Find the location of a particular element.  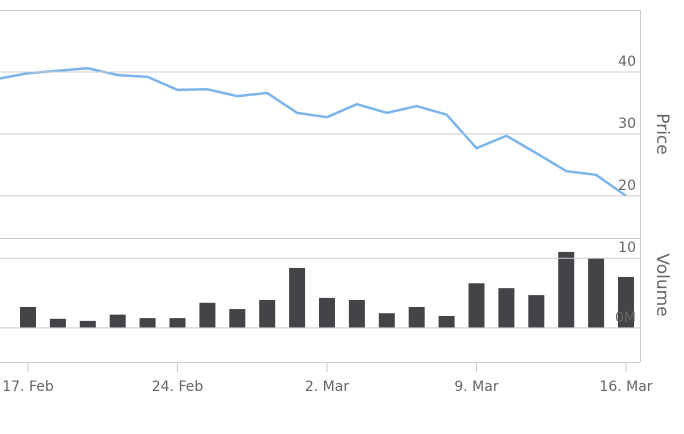

x-tick-label: 2. Mar is located at coordinates (327, 387).